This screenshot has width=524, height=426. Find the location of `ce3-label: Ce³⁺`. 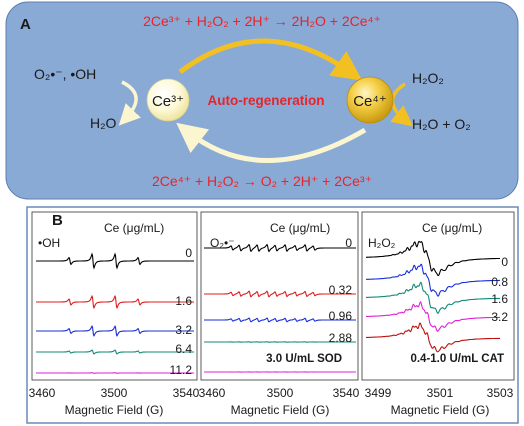

ce3-label: Ce³⁺ is located at coordinates (168, 101).